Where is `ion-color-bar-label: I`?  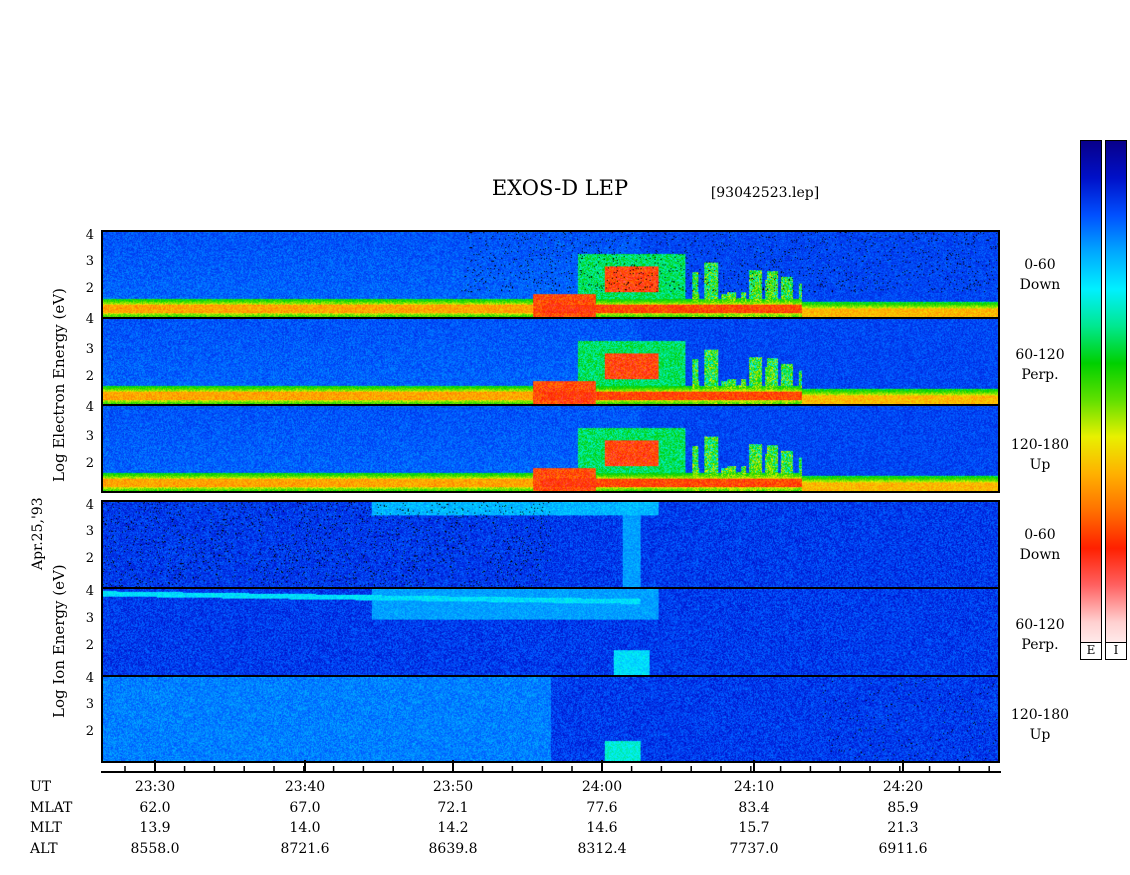 ion-color-bar-label: I is located at coordinates (1116, 651).